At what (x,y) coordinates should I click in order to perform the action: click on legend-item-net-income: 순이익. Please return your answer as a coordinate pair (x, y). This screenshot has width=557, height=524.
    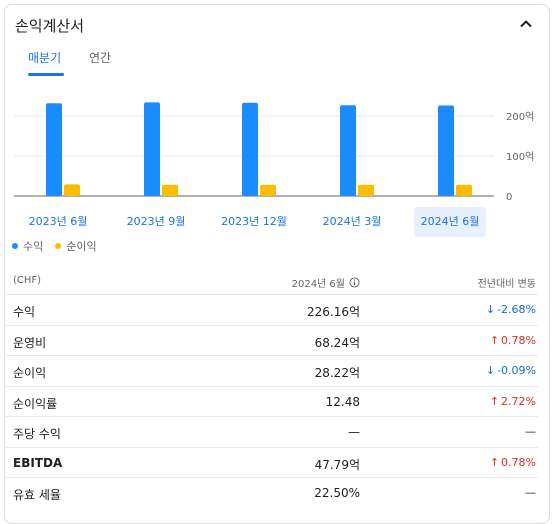
    Looking at the image, I should click on (76, 246).